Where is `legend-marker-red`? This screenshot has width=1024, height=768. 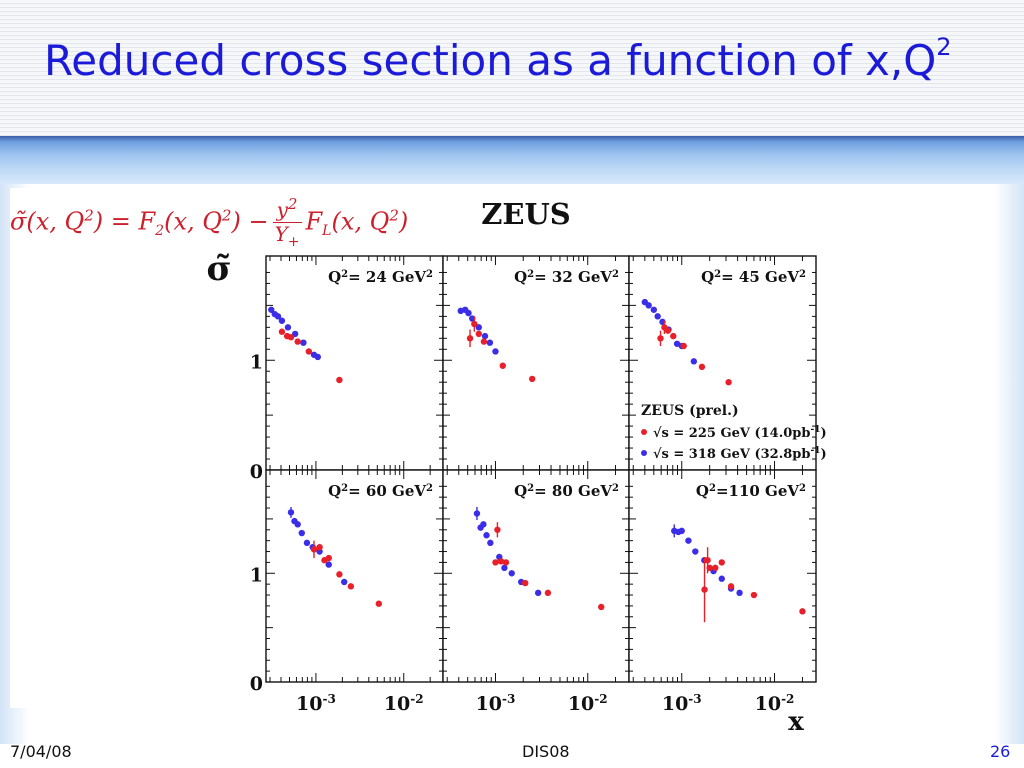 legend-marker-red is located at coordinates (644, 432).